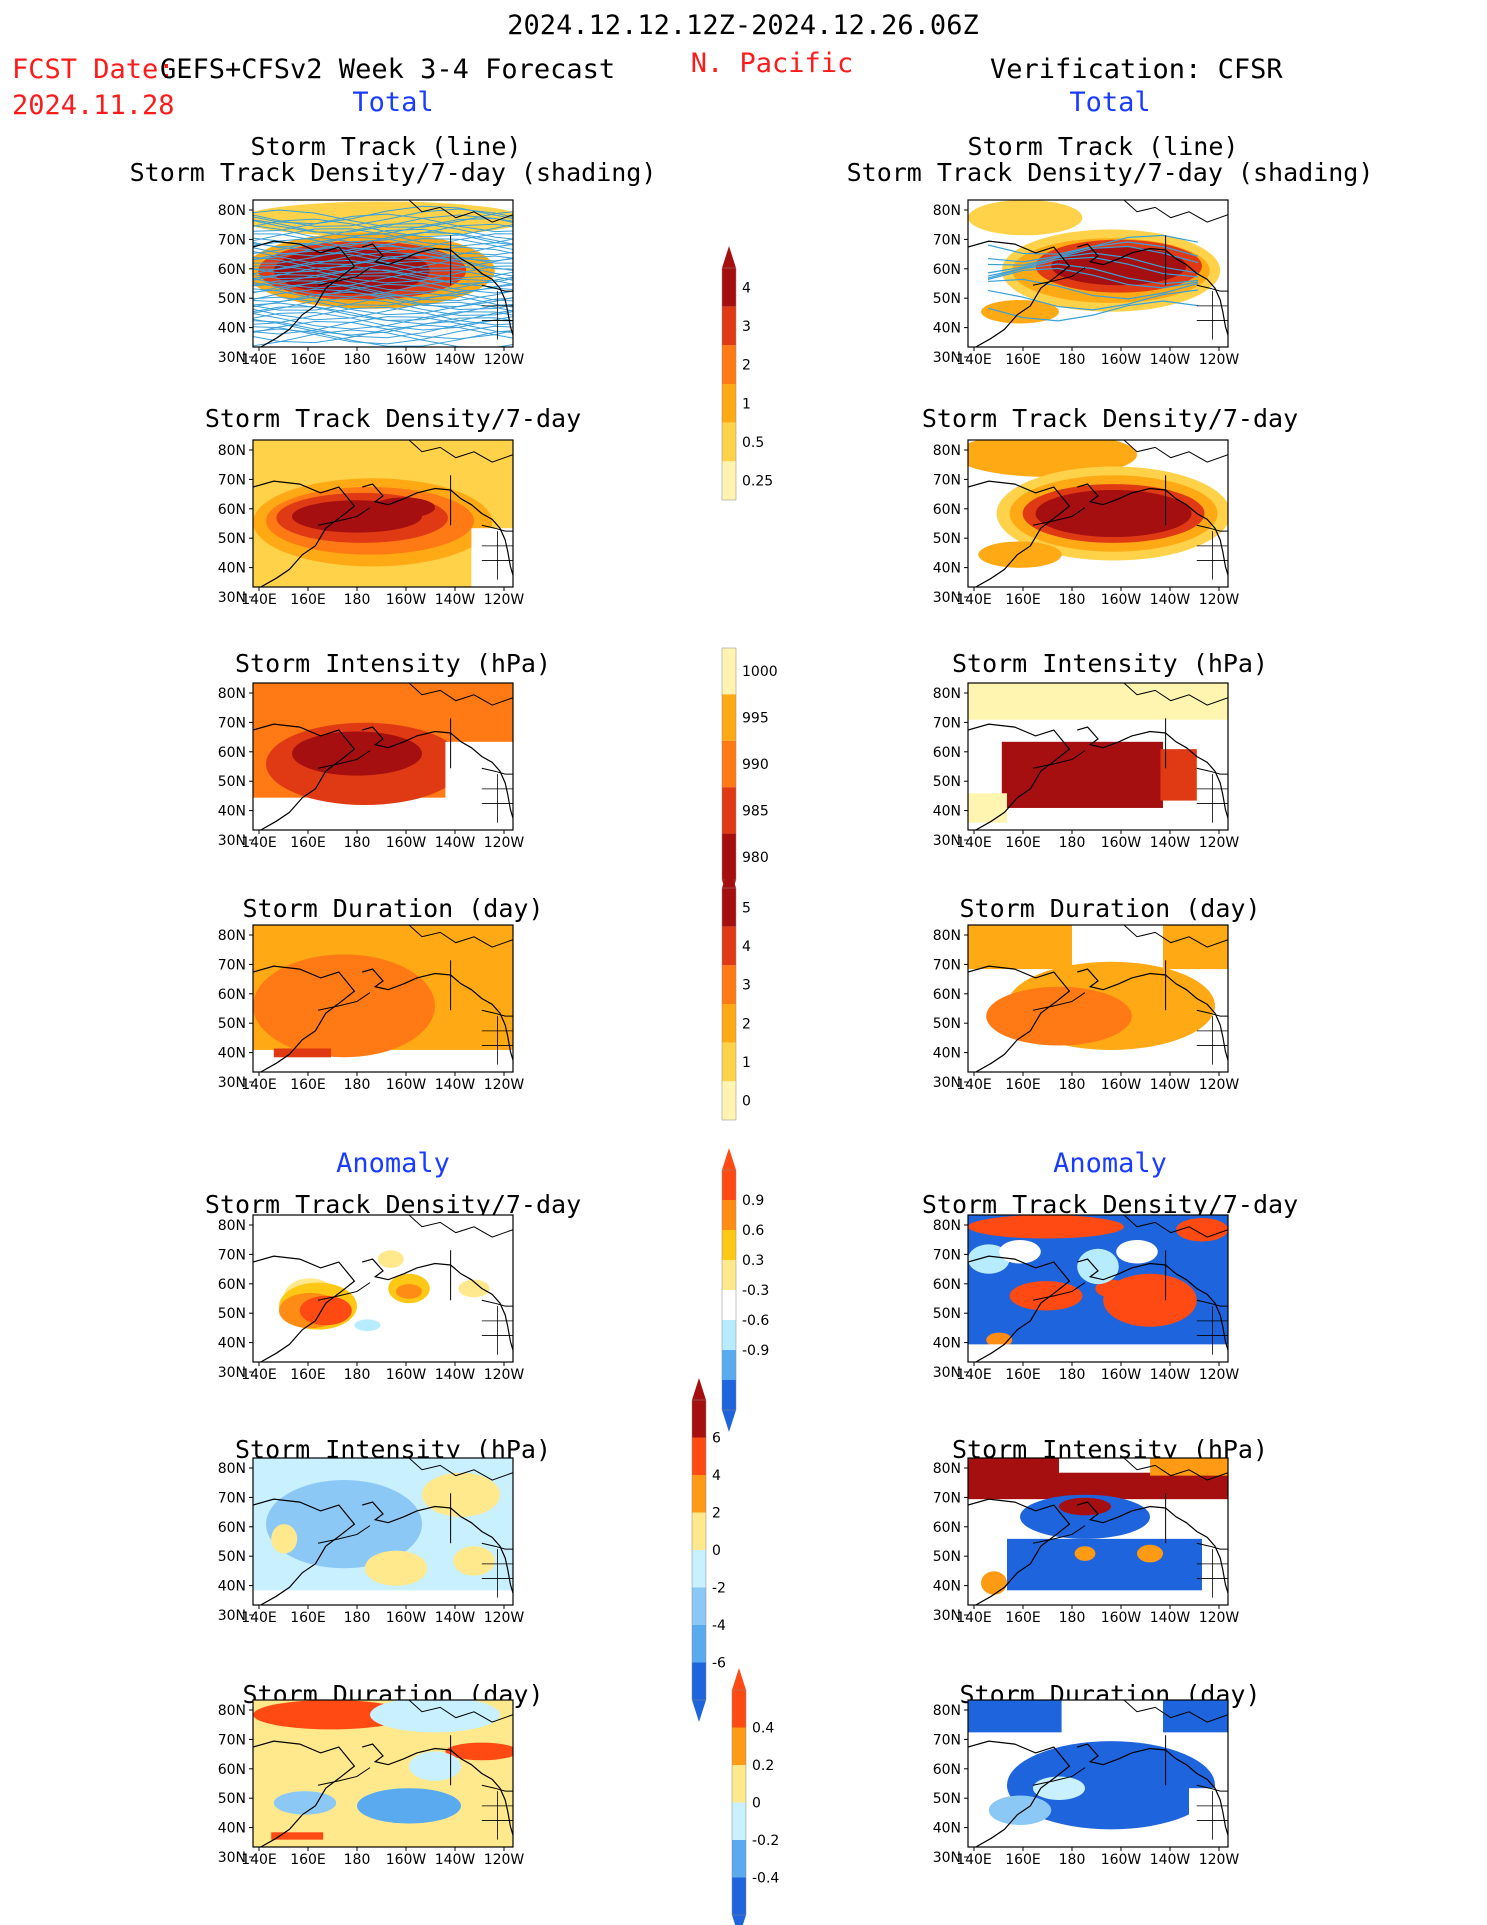 Image resolution: width=1487 pixels, height=1925 pixels. What do you see at coordinates (755, 1351) in the screenshot?
I see `colorbar-label: -0.9` at bounding box center [755, 1351].